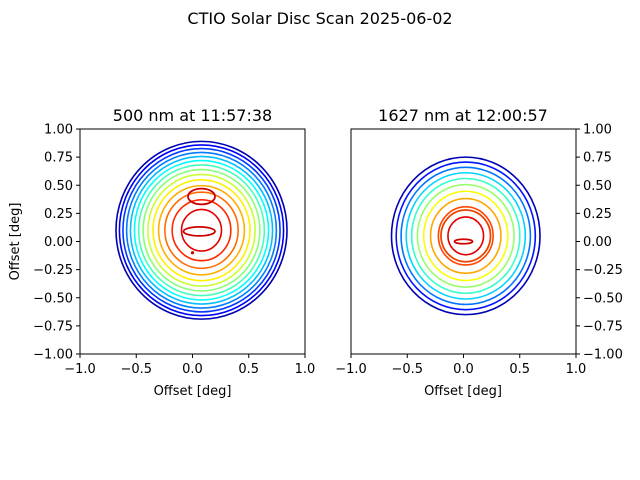 The image size is (640, 480). Describe the element at coordinates (319, 18) in the screenshot. I see `figure-suptitle: CTIO Solar Disc Scan 2025-06-02` at that location.